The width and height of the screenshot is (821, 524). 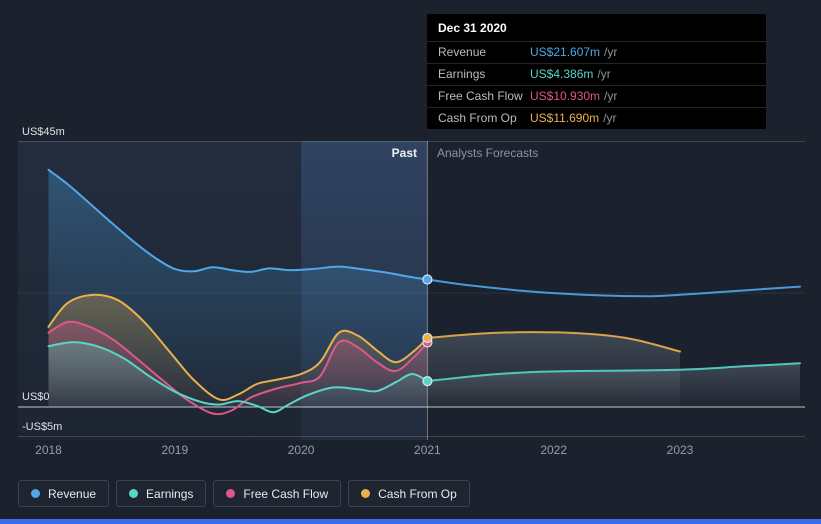 I want to click on tooltip-row: Free Cash Flow US$10.930m/yr, so click(x=596, y=96).